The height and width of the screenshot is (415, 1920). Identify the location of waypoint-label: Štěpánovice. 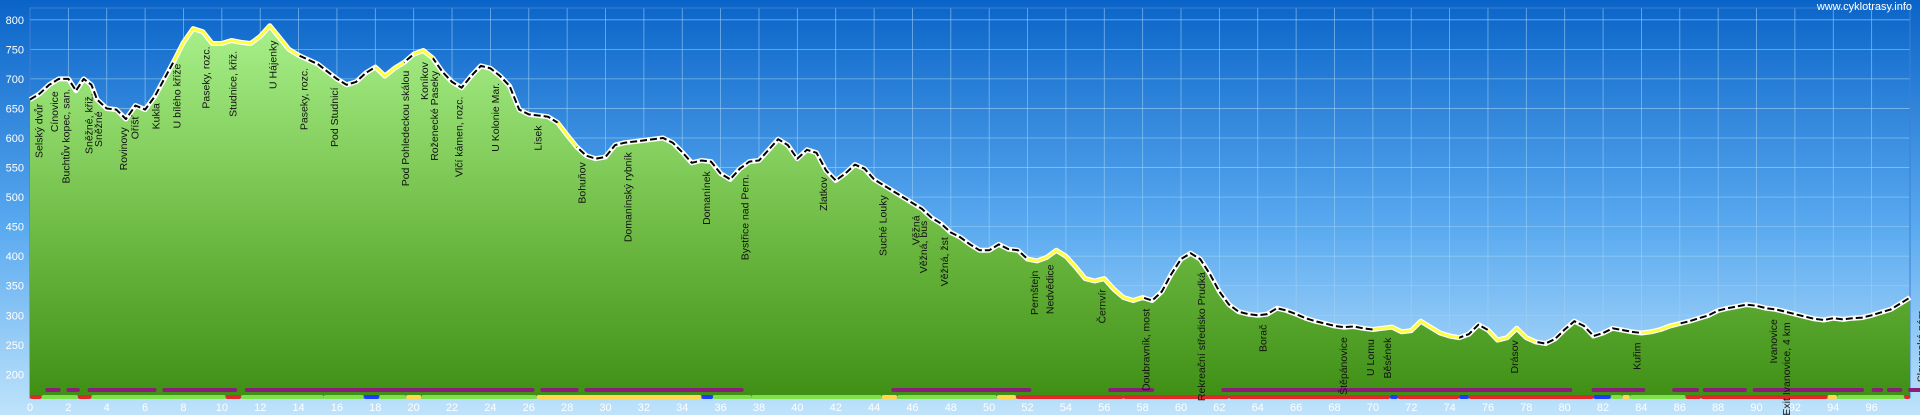
(1343, 366).